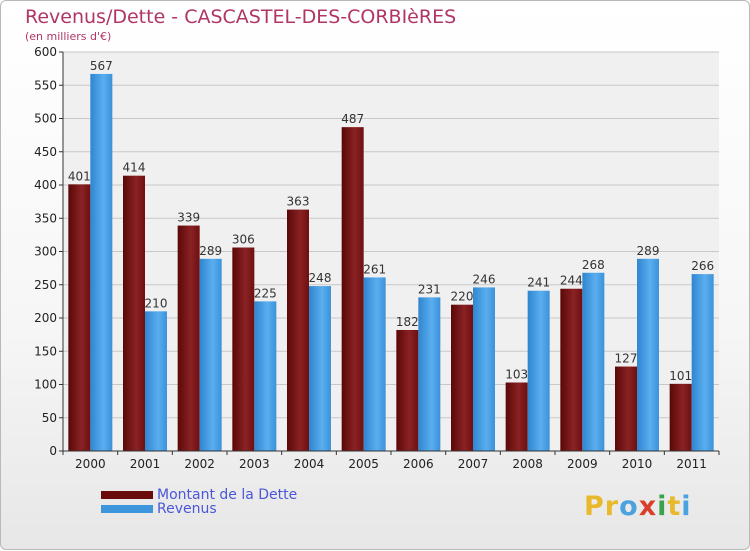  What do you see at coordinates (674, 506) in the screenshot?
I see `logo-letter: t` at bounding box center [674, 506].